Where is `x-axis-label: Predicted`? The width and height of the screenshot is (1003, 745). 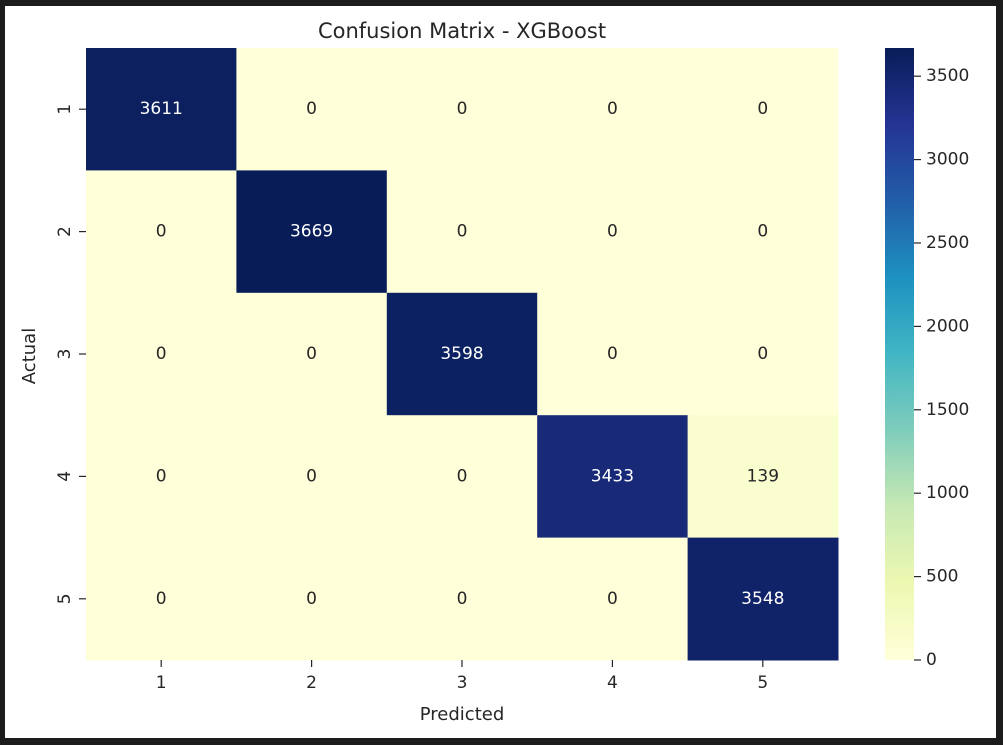 x-axis-label: Predicted is located at coordinates (462, 714).